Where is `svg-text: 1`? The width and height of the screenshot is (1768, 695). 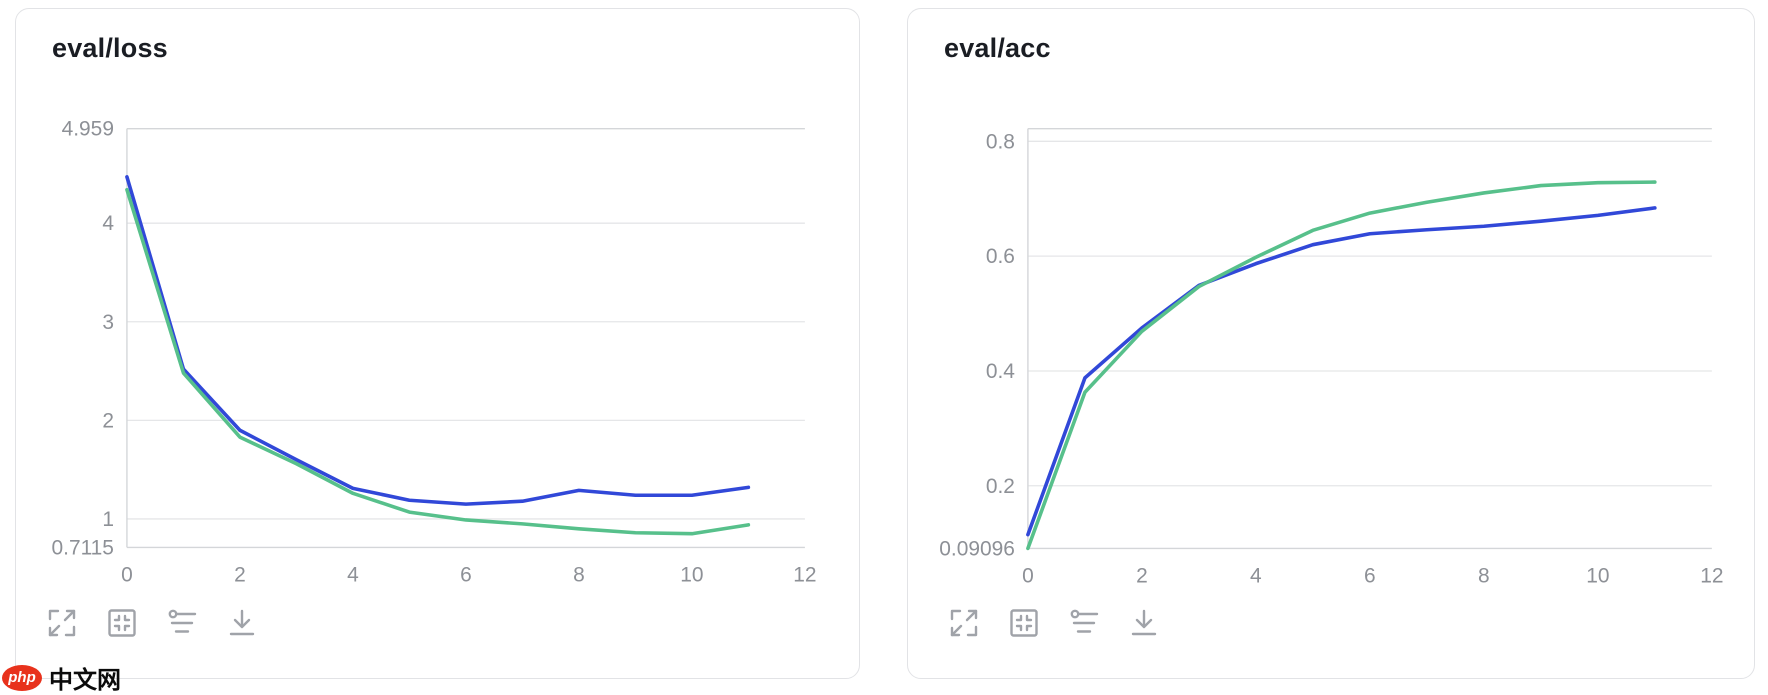 svg-text: 1 is located at coordinates (108, 519).